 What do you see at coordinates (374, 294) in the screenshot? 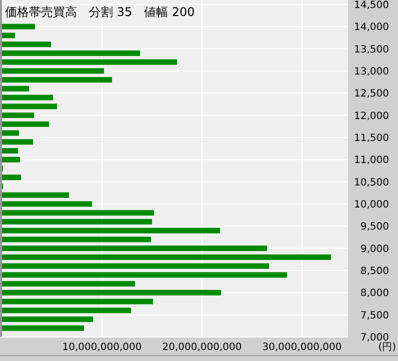
I see `y-tick-label: 8,000` at bounding box center [374, 294].